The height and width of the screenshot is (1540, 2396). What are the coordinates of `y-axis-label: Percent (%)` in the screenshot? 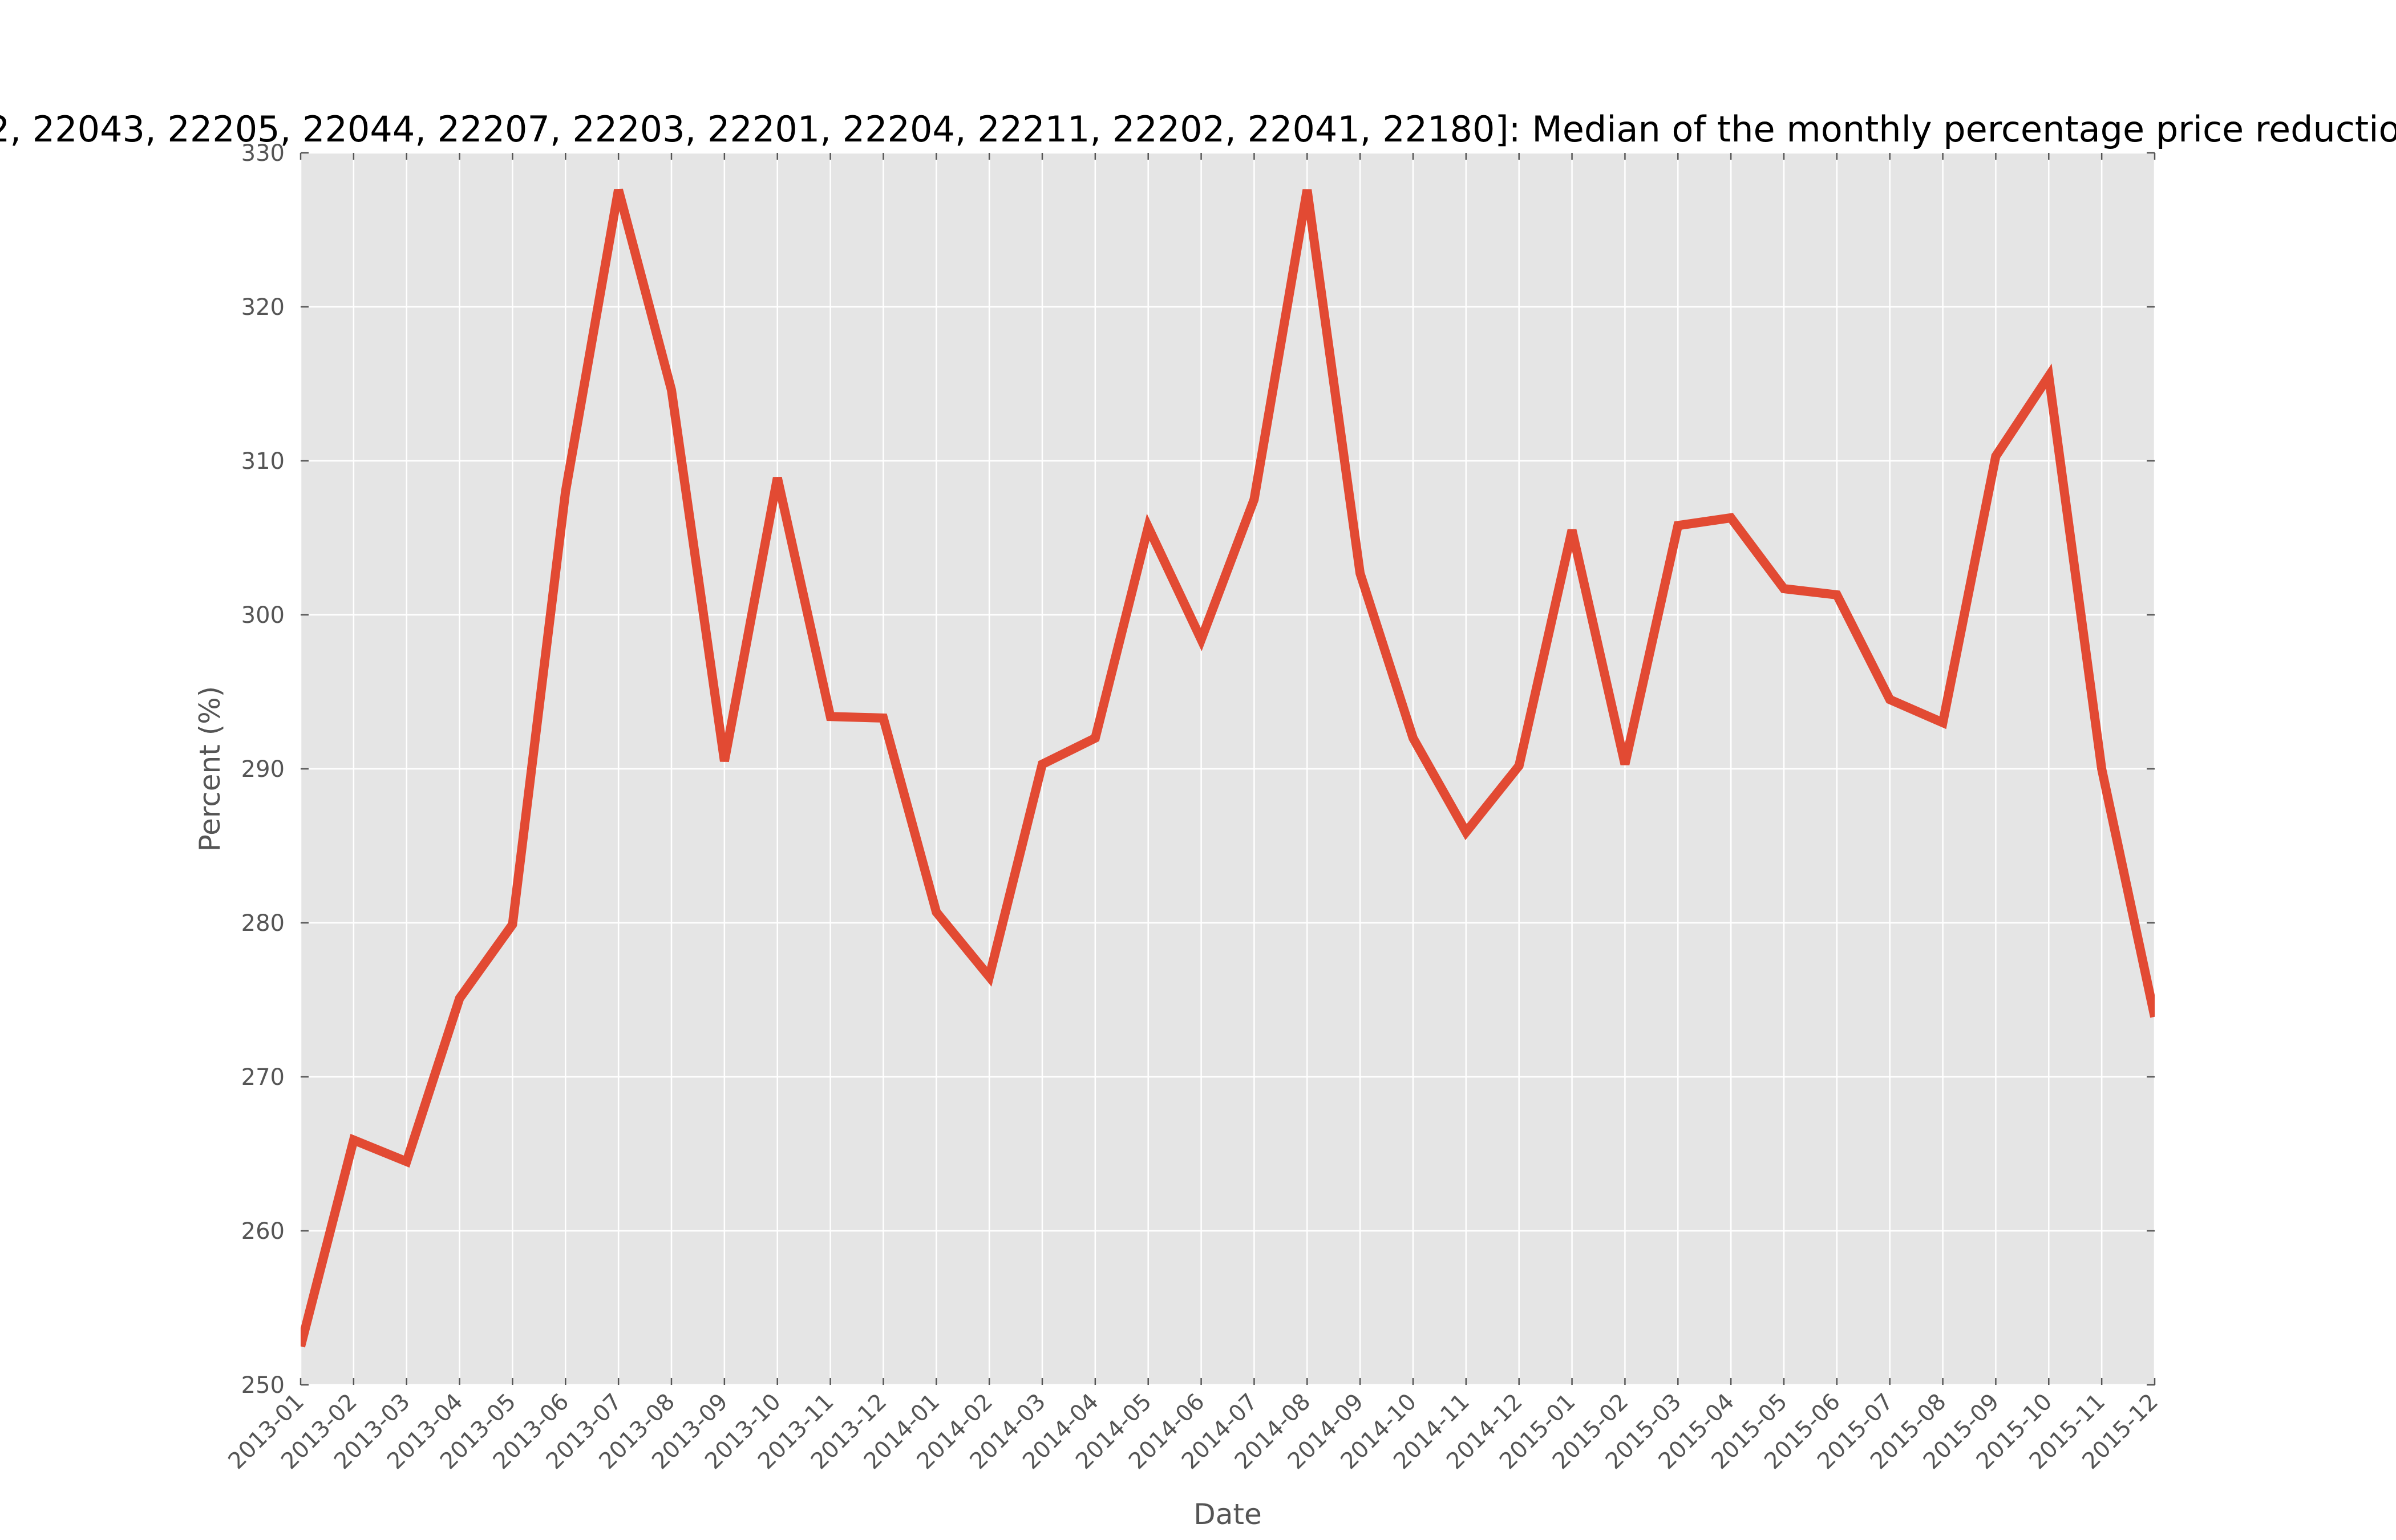 It's located at (209, 769).